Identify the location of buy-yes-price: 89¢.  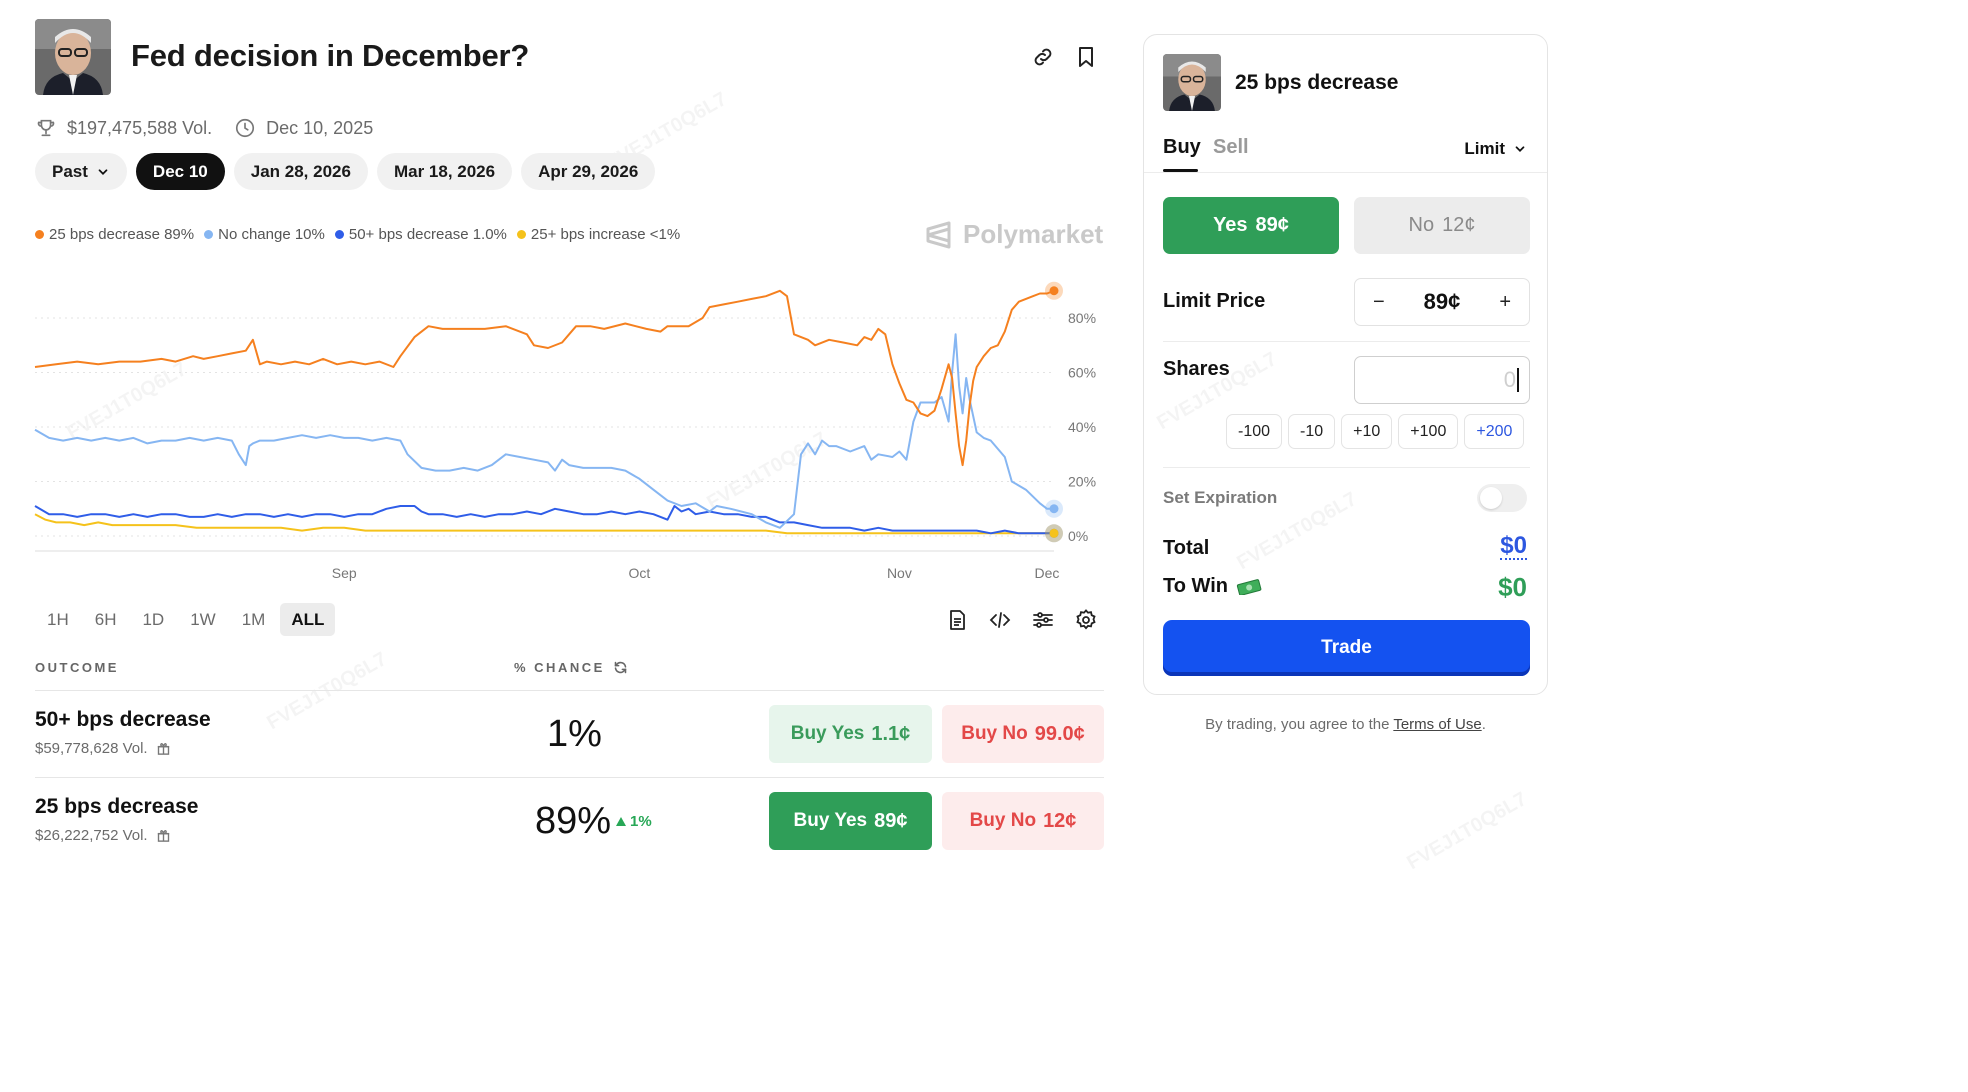
(891, 820).